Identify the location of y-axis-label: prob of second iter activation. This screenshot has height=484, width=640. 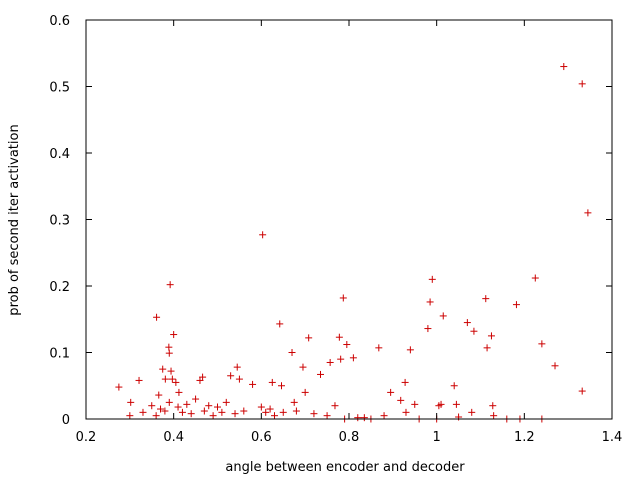
(14, 219).